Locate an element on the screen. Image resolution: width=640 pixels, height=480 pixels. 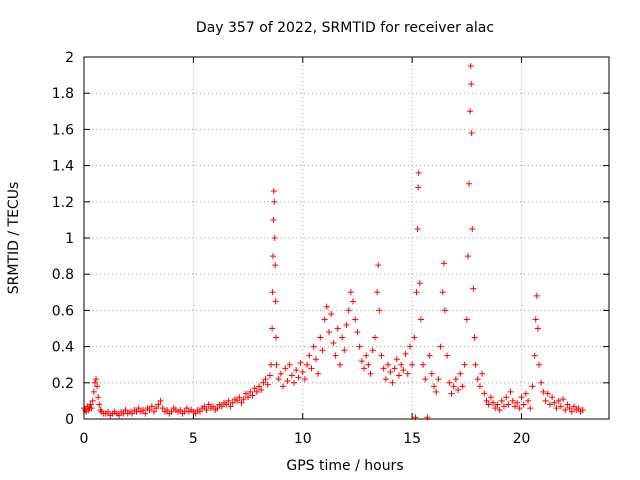
x-tick-label: 20 is located at coordinates (522, 439).